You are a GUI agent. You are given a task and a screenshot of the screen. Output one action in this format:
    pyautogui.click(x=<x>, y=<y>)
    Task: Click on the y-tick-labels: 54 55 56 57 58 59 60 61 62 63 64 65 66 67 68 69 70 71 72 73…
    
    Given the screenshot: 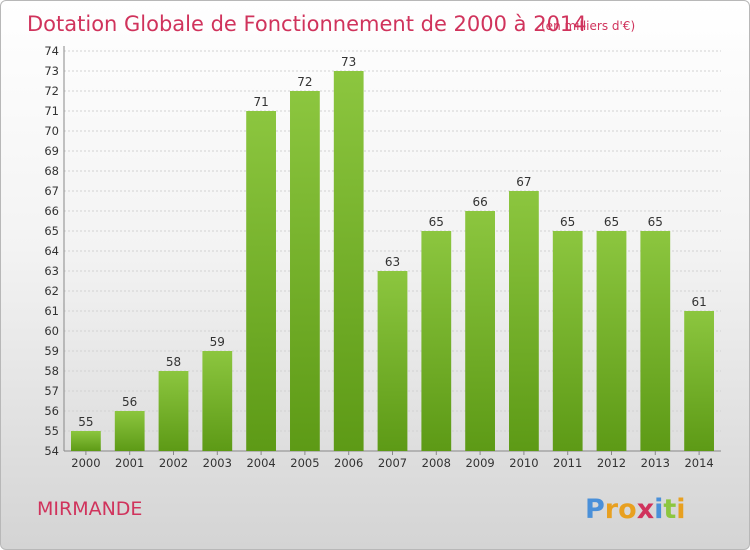 What is the action you would take?
    pyautogui.click(x=51, y=251)
    